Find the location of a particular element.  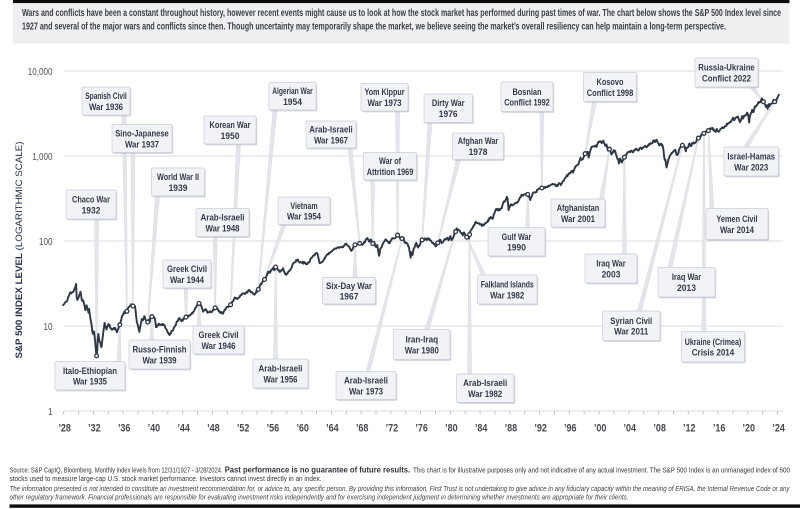

svg-text: 1967 is located at coordinates (349, 296).